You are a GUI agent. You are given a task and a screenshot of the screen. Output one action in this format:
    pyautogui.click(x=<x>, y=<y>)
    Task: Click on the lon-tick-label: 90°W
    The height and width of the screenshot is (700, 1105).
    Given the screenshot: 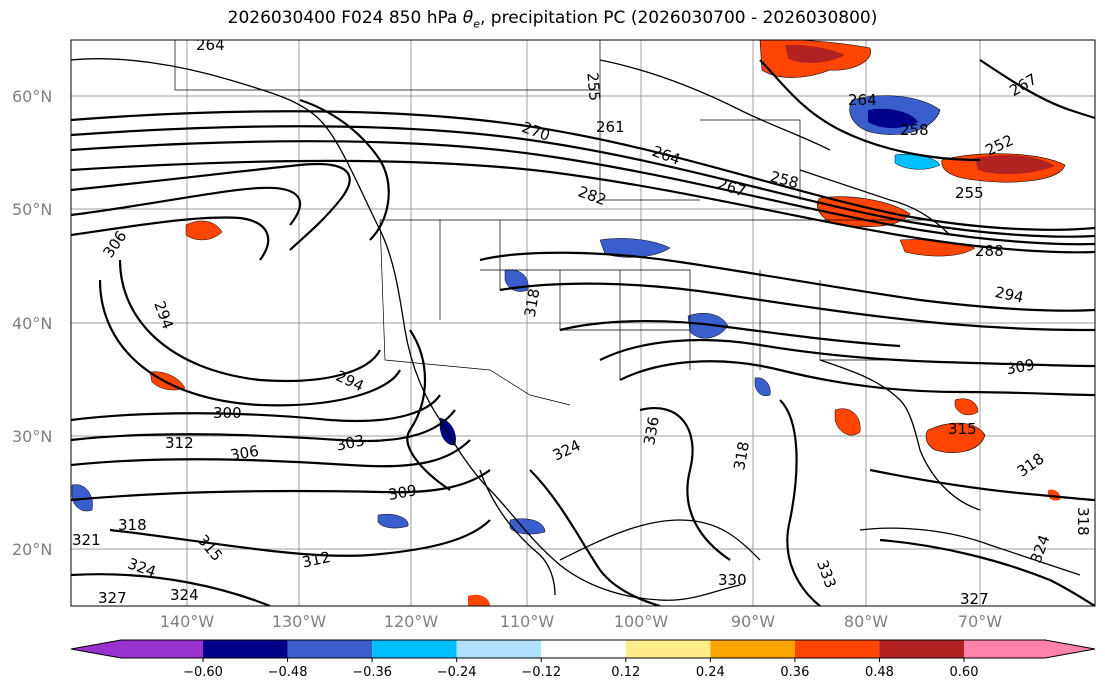 What is the action you would take?
    pyautogui.click(x=753, y=621)
    